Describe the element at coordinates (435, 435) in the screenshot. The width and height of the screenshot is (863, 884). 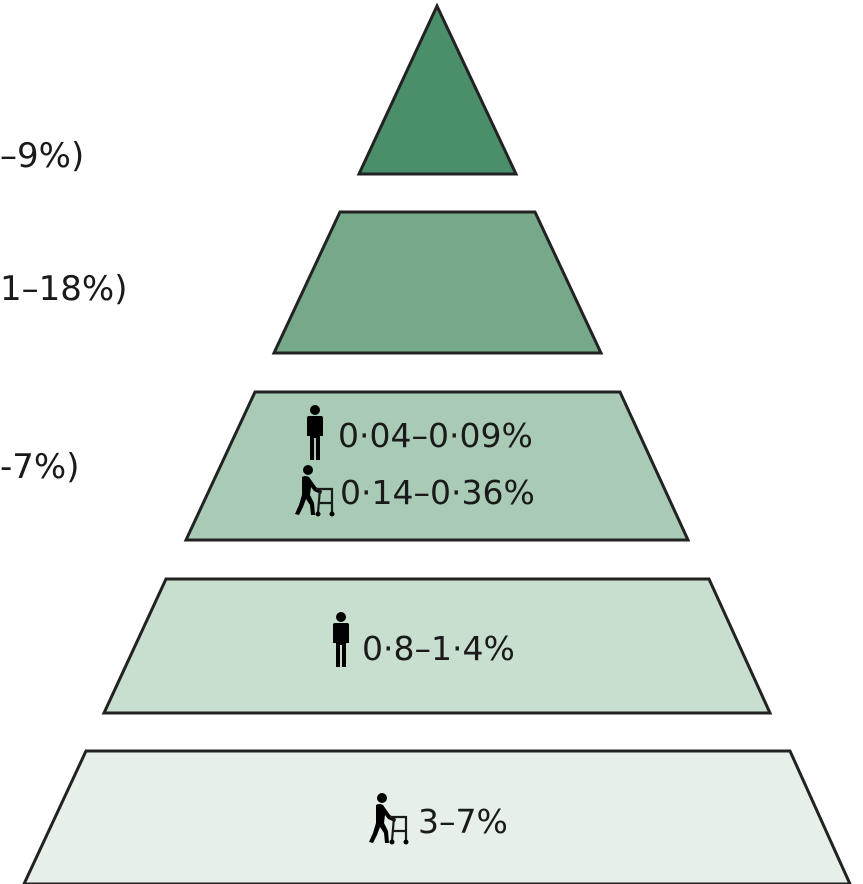
I see `tier-3-stat-1: 0·04–0·09%` at that location.